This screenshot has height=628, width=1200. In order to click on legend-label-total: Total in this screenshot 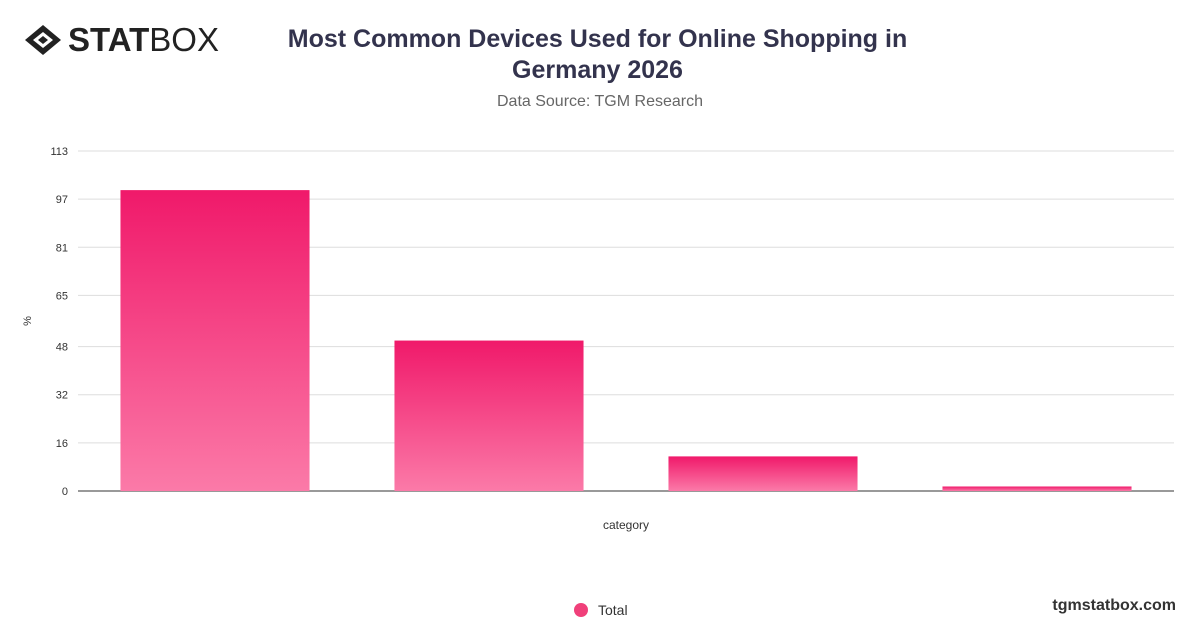, I will do `click(613, 610)`.